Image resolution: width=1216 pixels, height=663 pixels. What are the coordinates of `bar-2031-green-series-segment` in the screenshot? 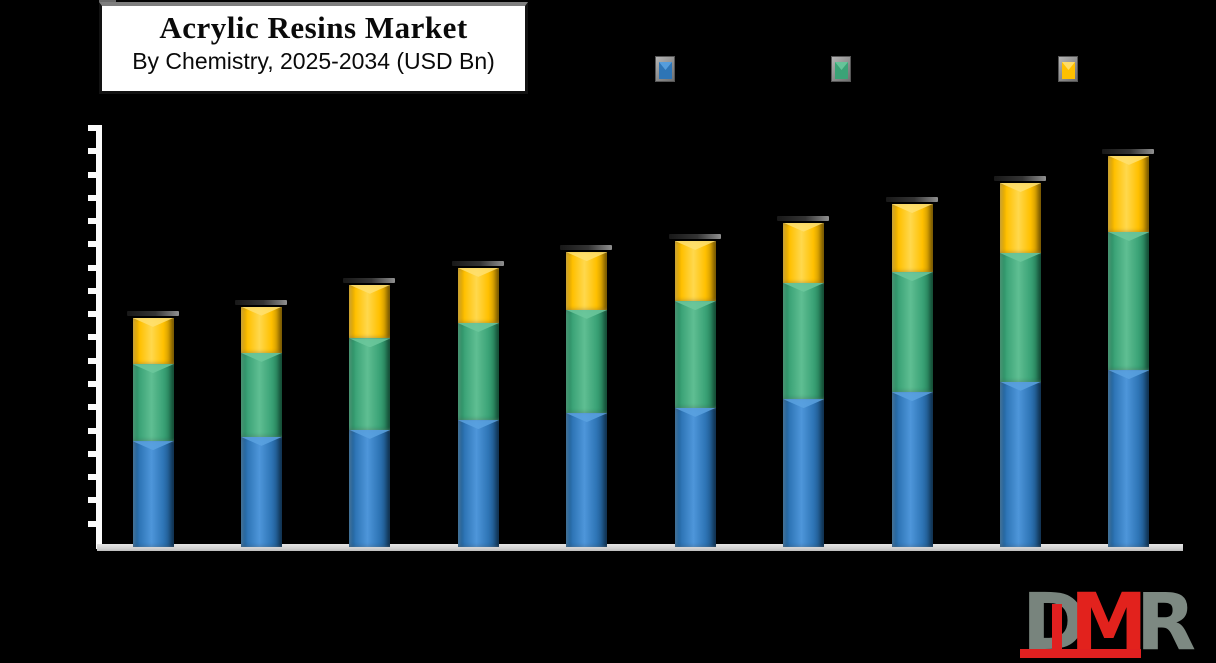 It's located at (804, 341).